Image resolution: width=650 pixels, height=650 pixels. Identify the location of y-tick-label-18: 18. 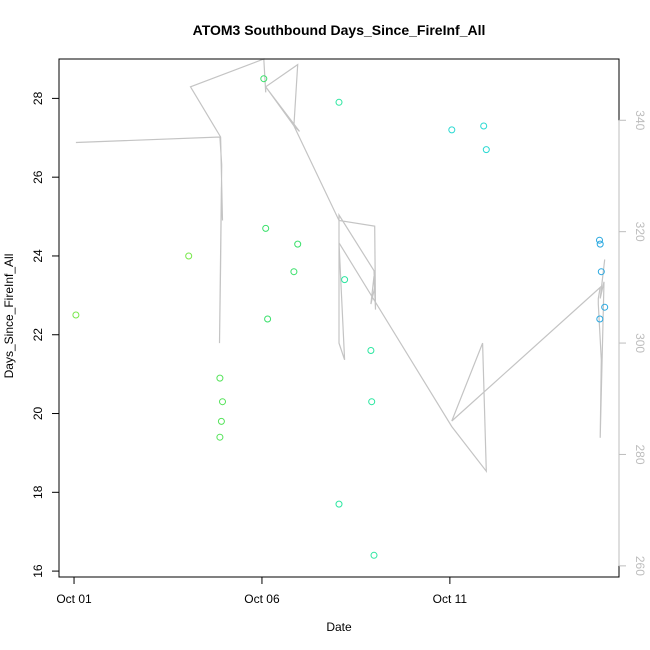
(38, 492).